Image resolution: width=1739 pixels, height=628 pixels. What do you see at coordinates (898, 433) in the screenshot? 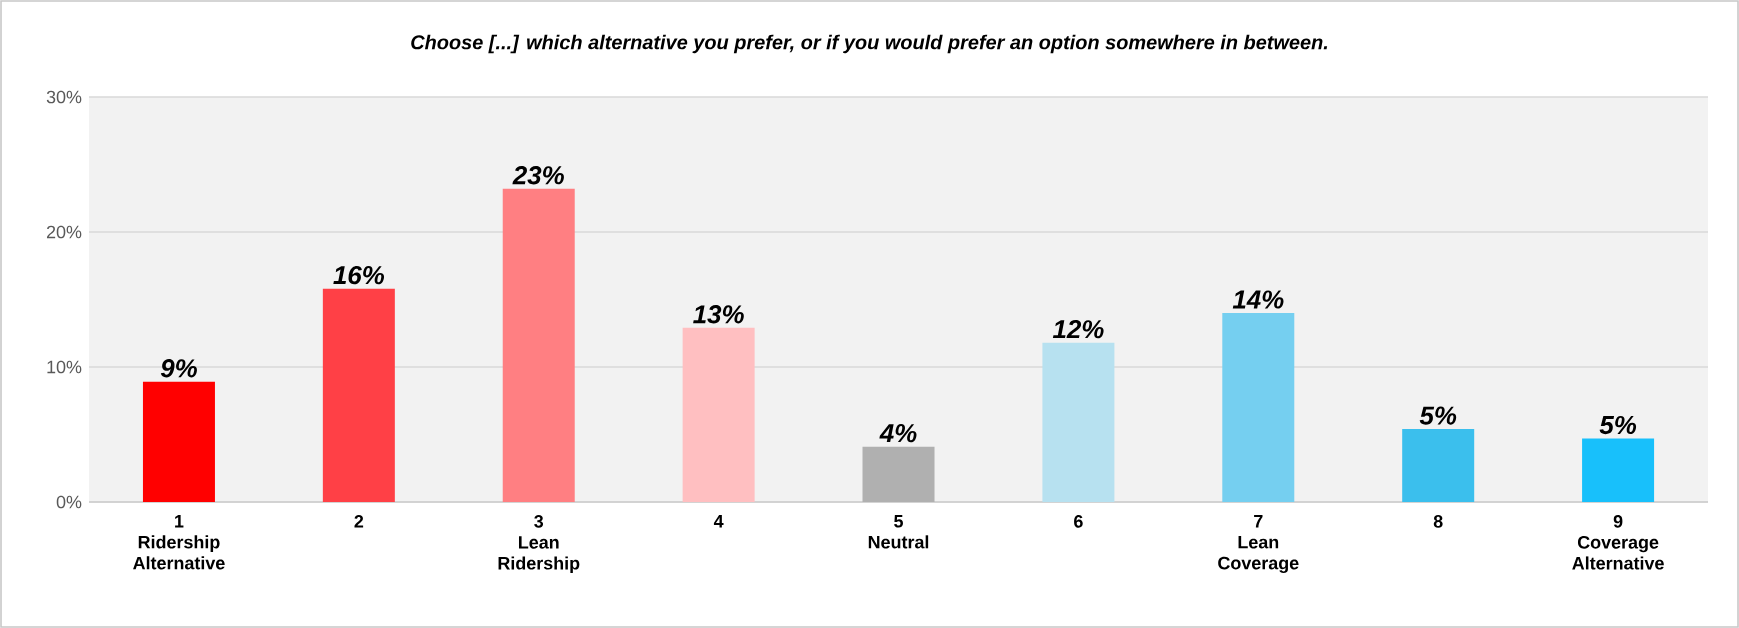
I see `data-label: 4%` at bounding box center [898, 433].